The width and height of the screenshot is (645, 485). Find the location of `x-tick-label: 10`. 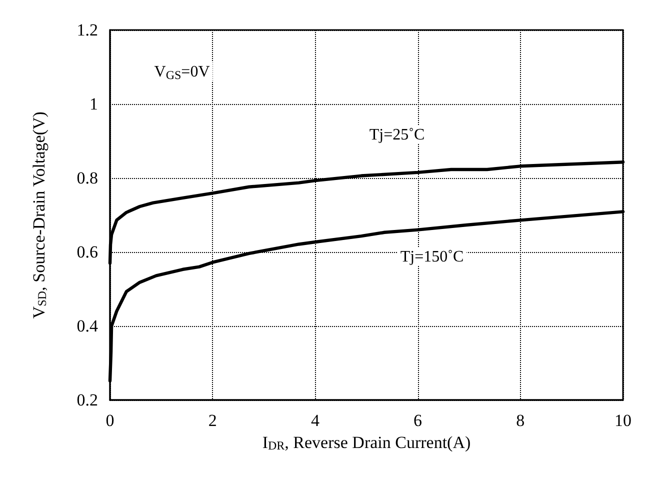

x-tick-label: 10 is located at coordinates (623, 420).